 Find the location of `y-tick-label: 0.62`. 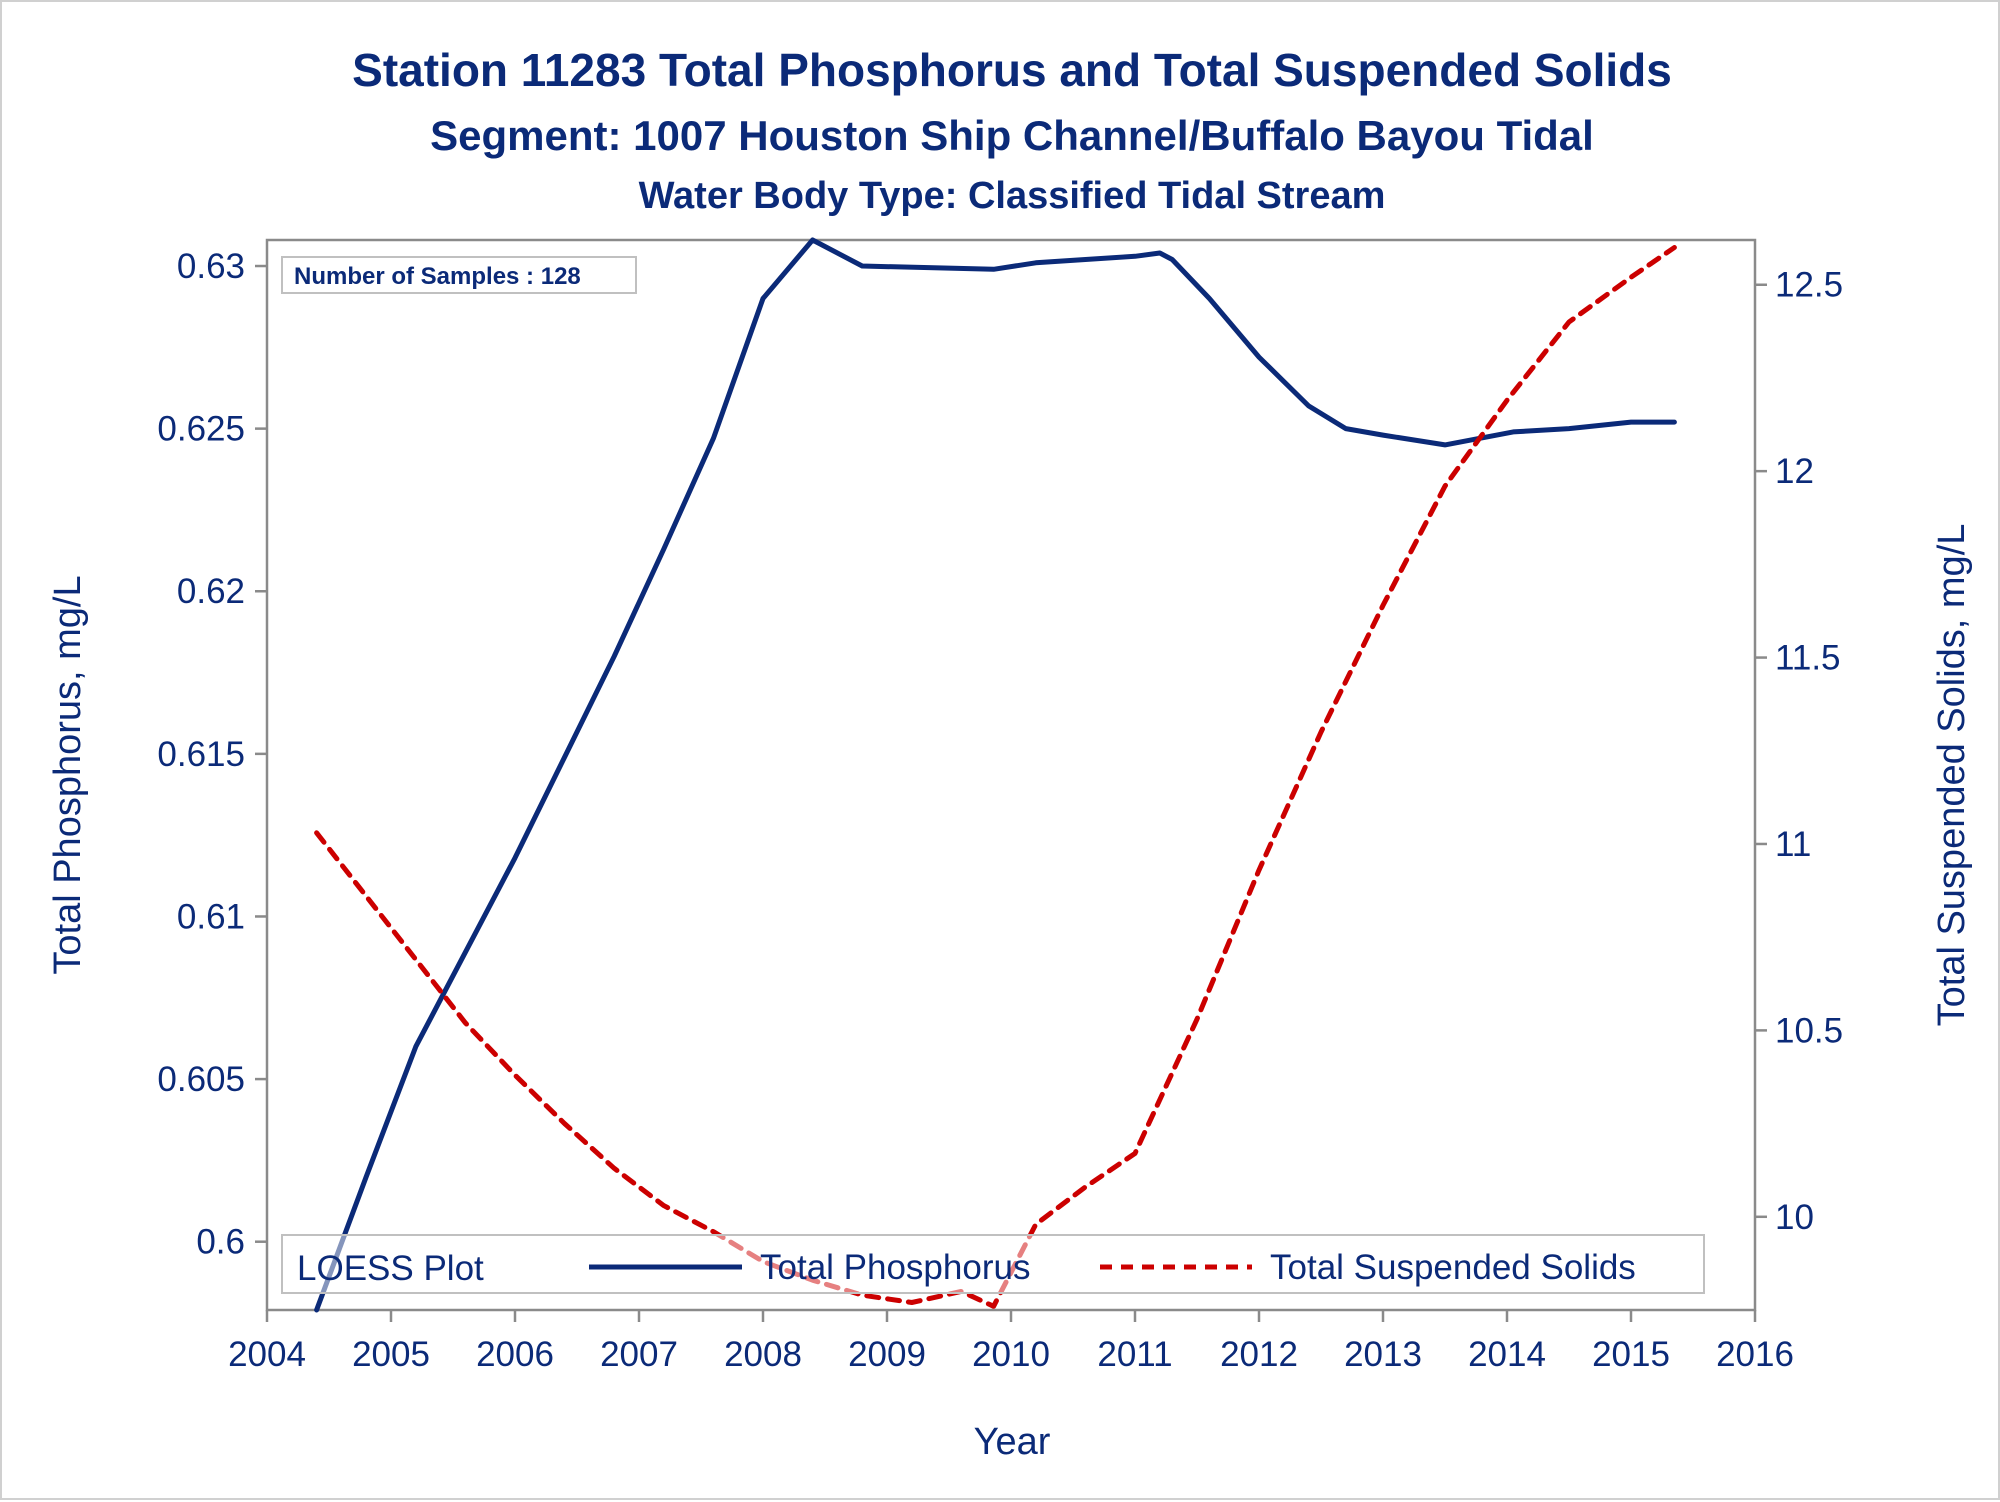

y-tick-label: 0.62 is located at coordinates (211, 591).